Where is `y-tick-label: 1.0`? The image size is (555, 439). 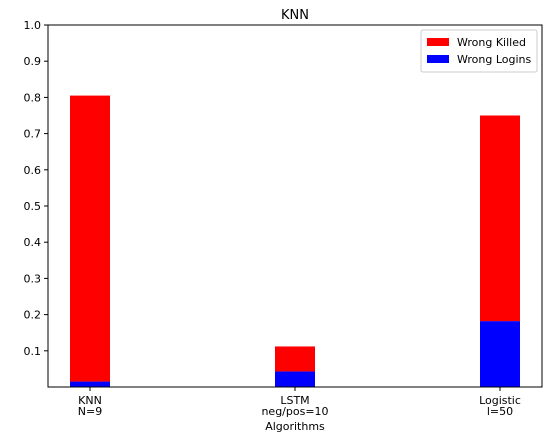
y-tick-label: 1.0 is located at coordinates (33, 25).